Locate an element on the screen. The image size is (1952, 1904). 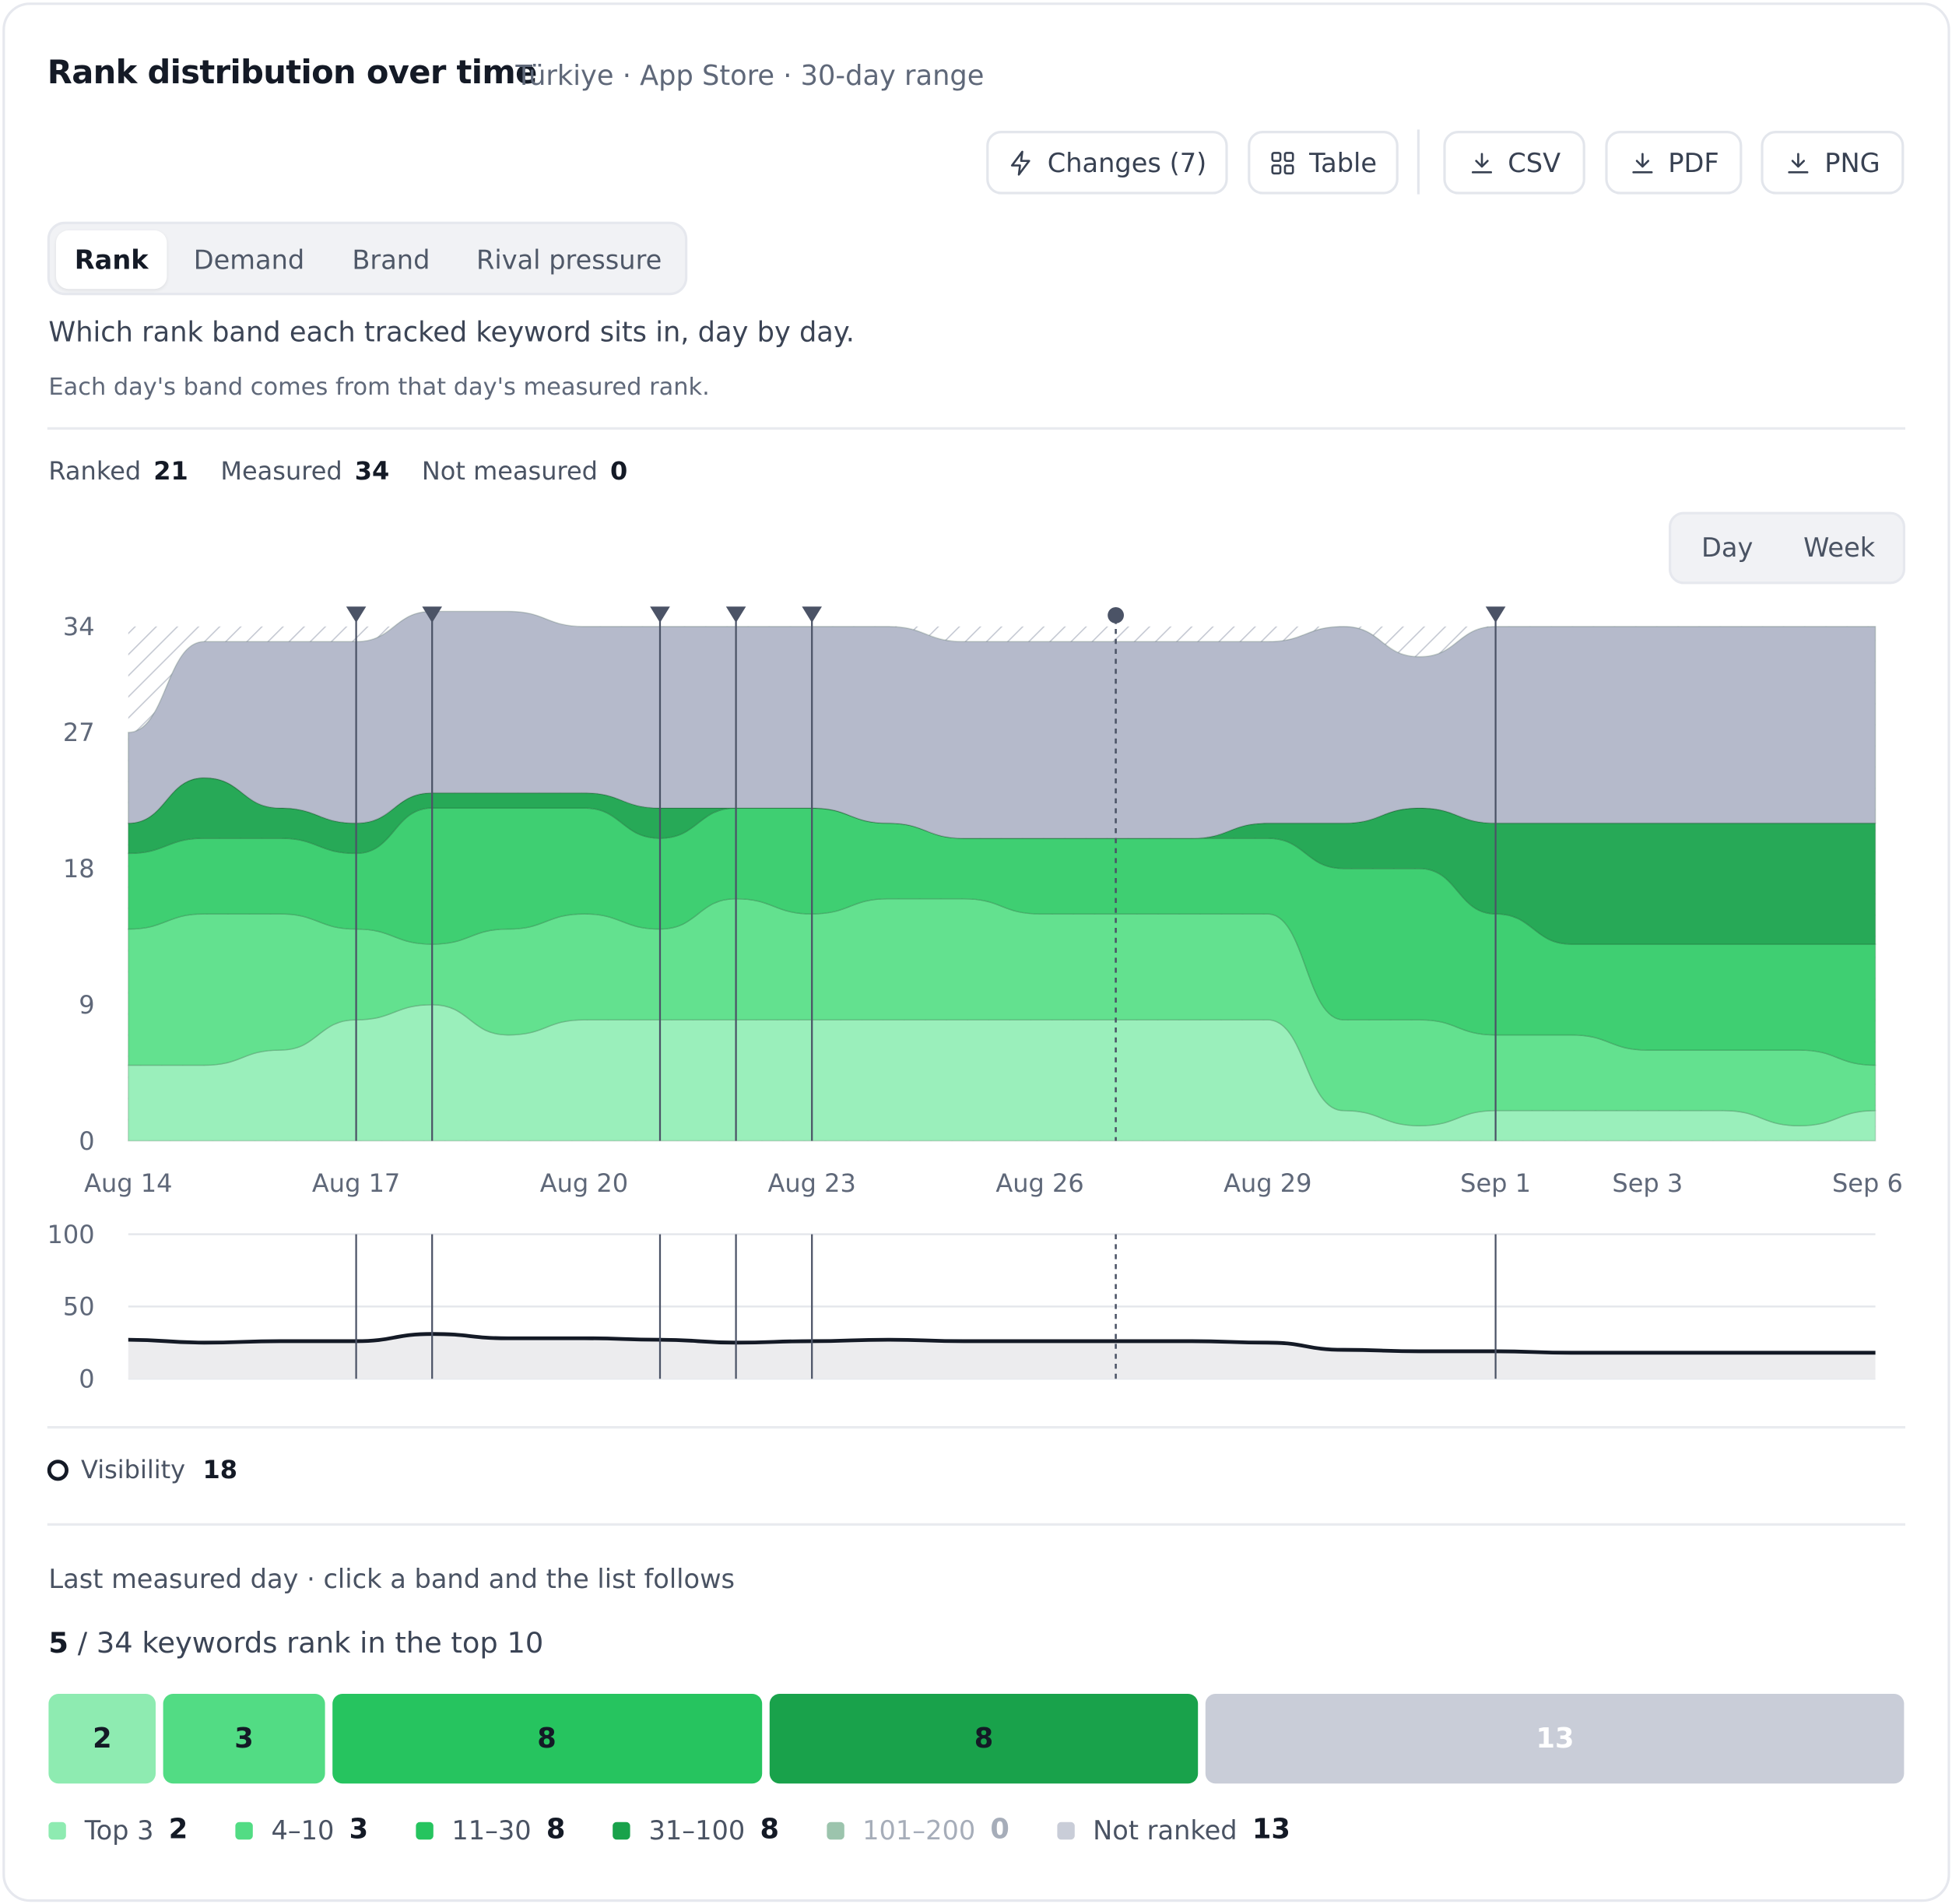
stat-measured-label: Measured is located at coordinates (281, 471).